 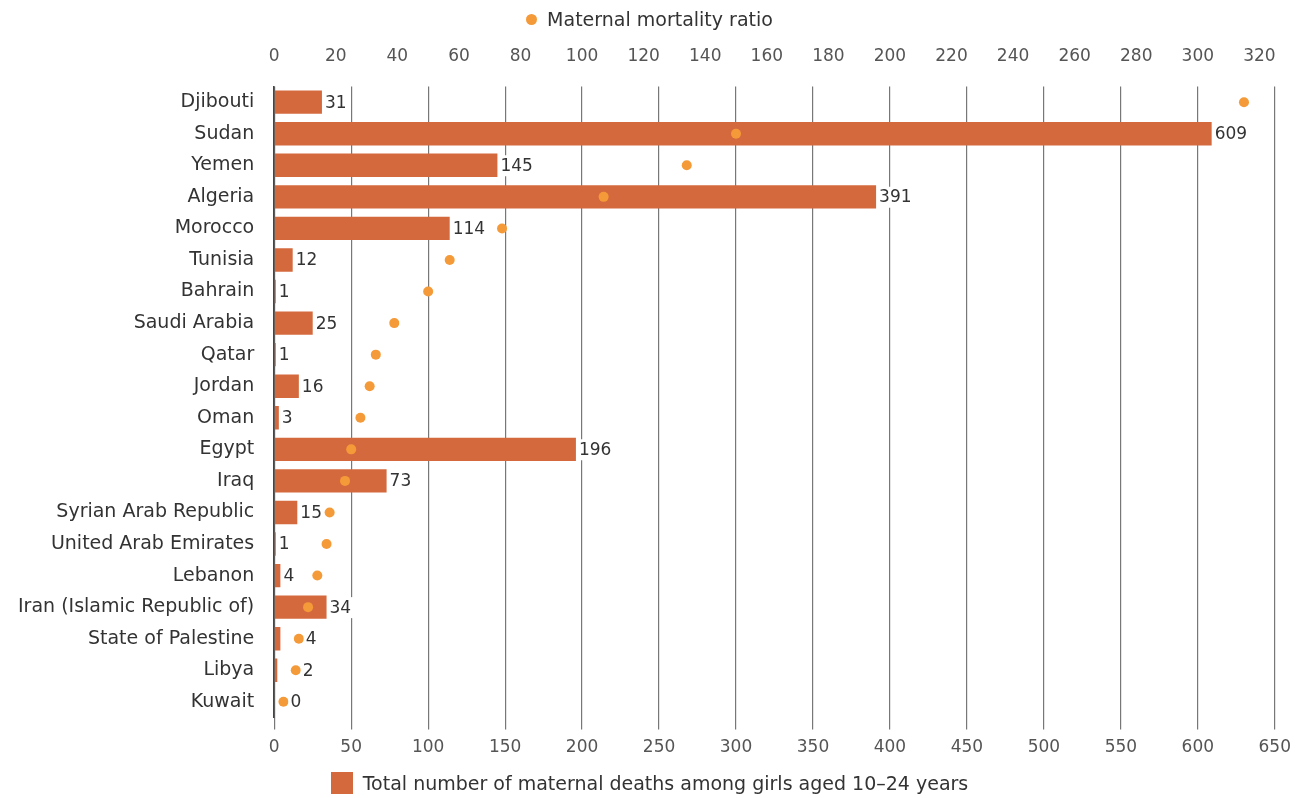 I want to click on x2-tick-label: 180, so click(x=828, y=54).